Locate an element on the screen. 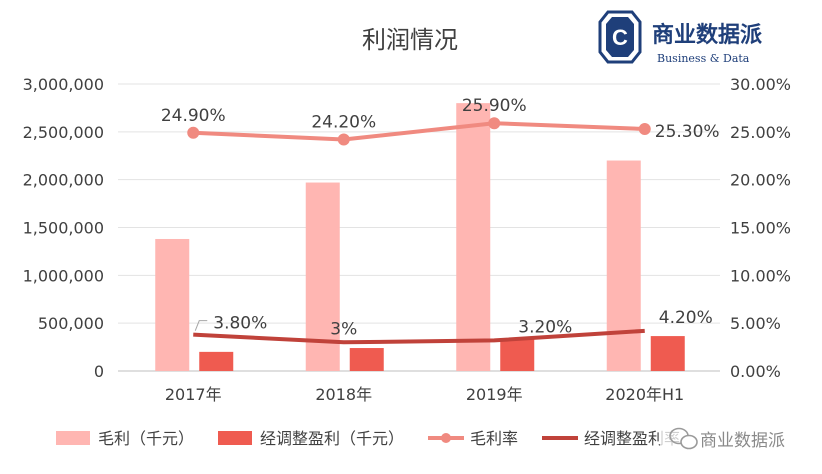  gross-margin-label: 25.90% is located at coordinates (494, 106).